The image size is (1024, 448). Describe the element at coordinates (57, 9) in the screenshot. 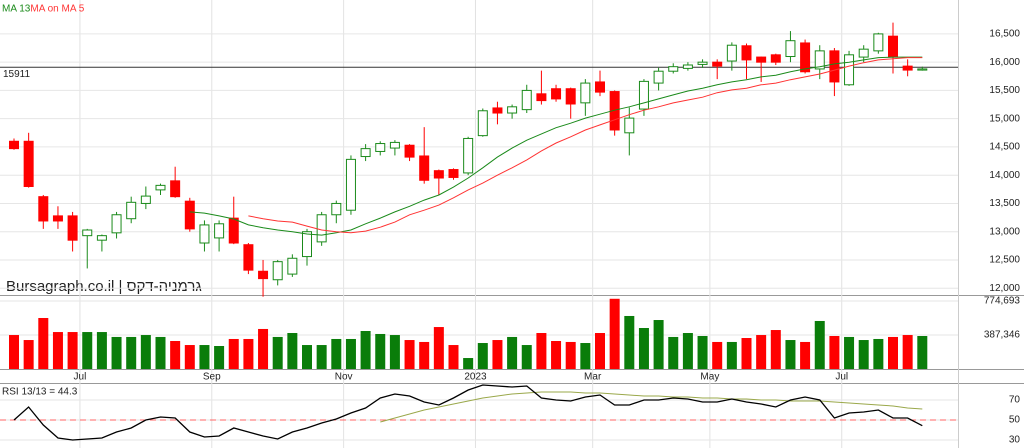

I see `legend-entry: MA on MA 5` at that location.